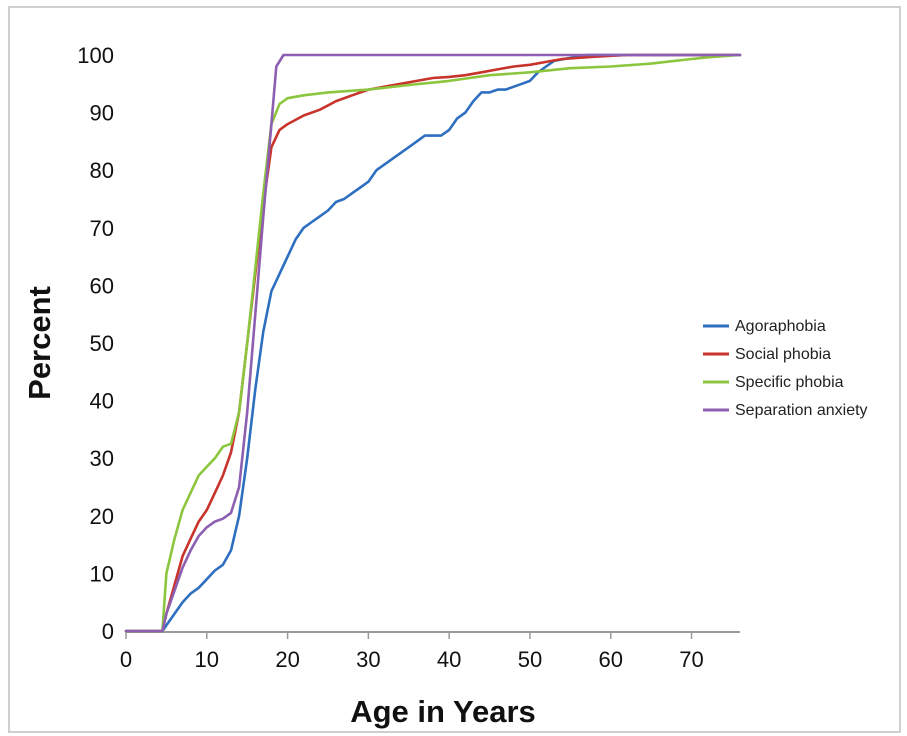  What do you see at coordinates (102, 228) in the screenshot?
I see `y-tick-label: 70` at bounding box center [102, 228].